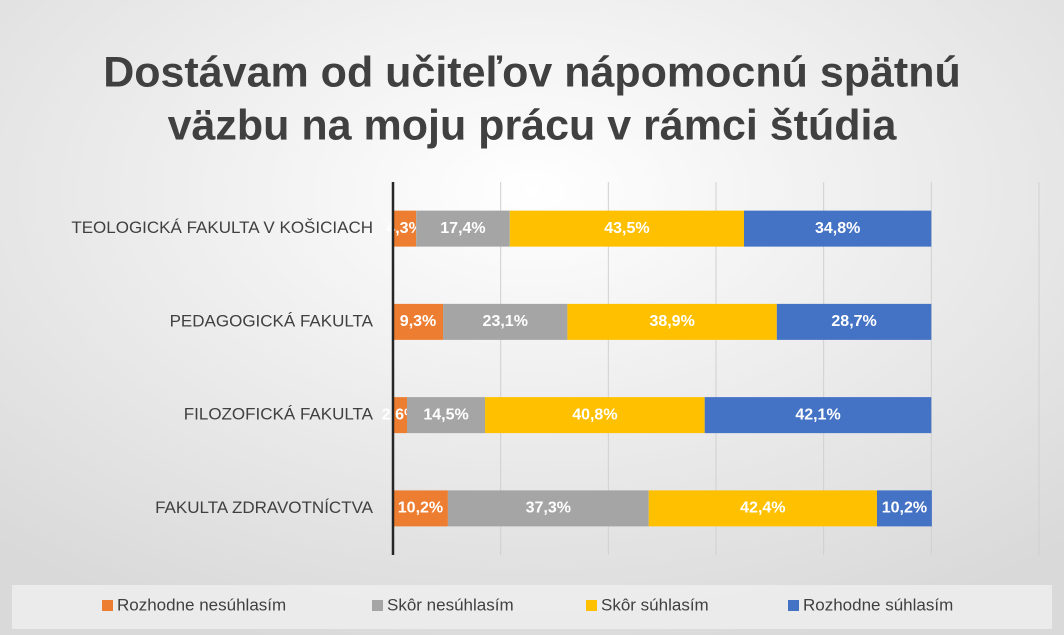  What do you see at coordinates (264, 507) in the screenshot?
I see `y-tick-label: FAKULTA ZDRAVOTNÍCTVA` at bounding box center [264, 507].